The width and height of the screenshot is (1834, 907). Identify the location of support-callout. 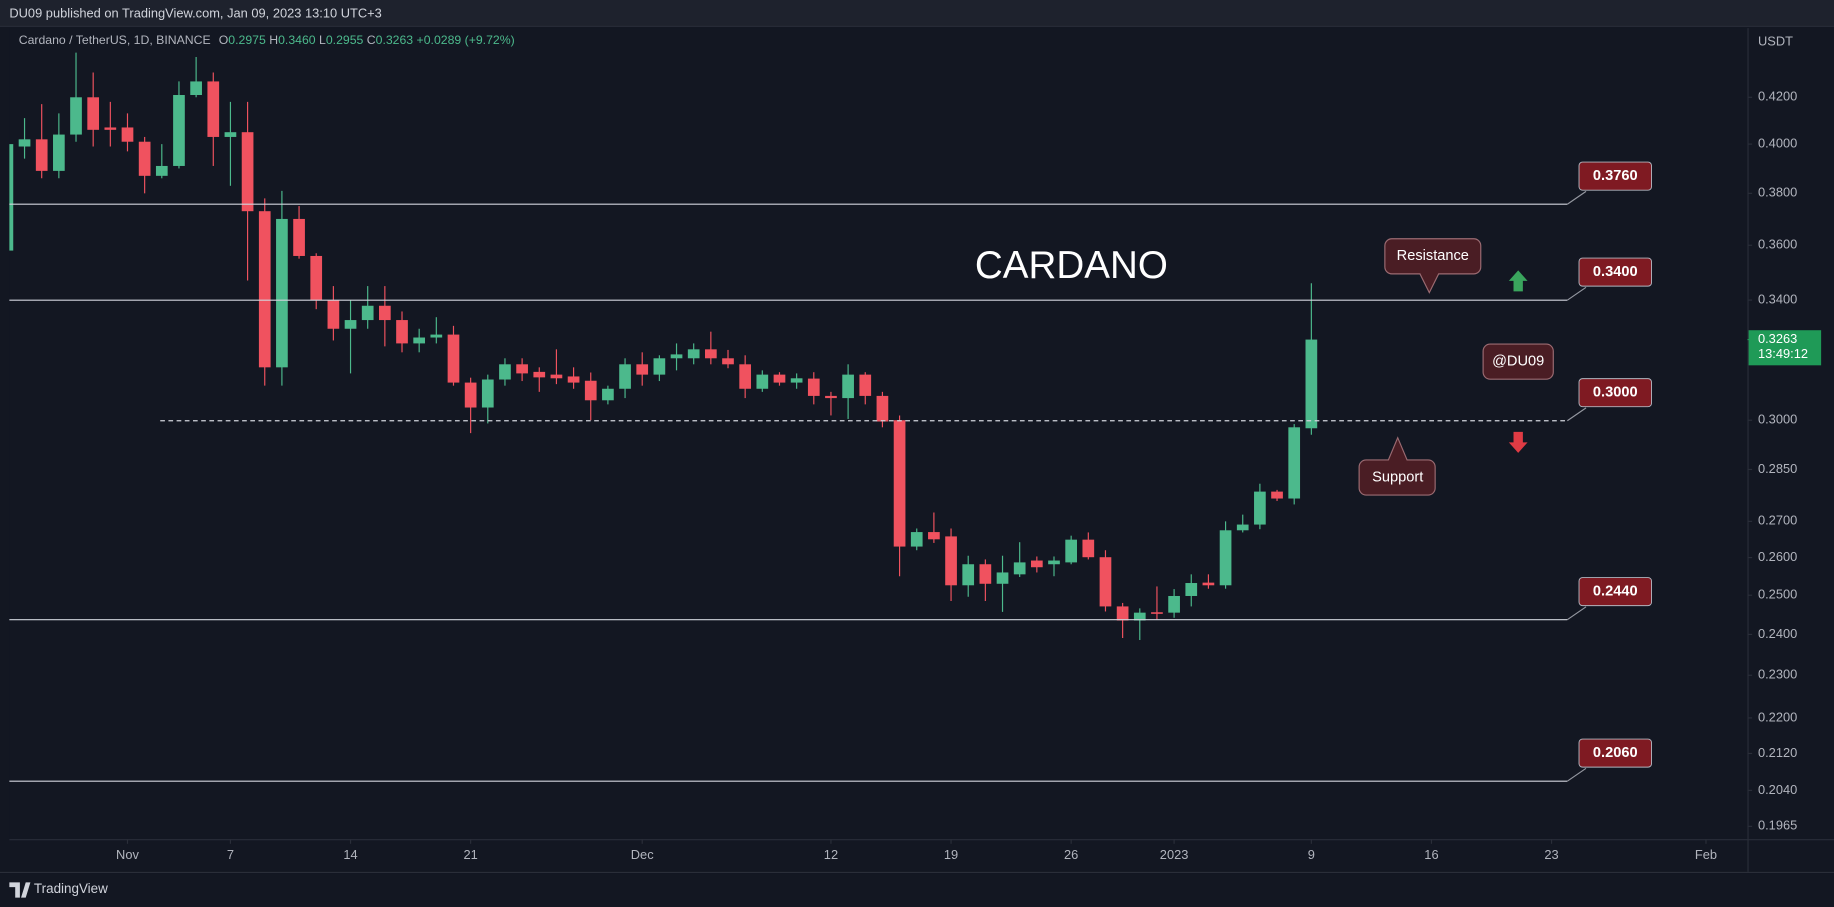
(1397, 466).